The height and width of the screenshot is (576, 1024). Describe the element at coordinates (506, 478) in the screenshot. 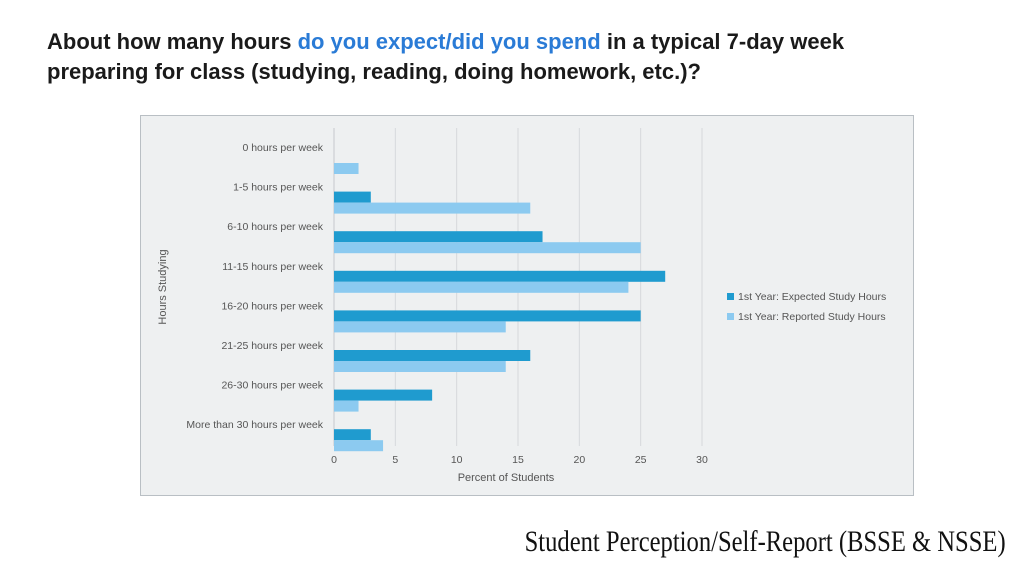

I see `x-axis-label: Percent of Students` at that location.